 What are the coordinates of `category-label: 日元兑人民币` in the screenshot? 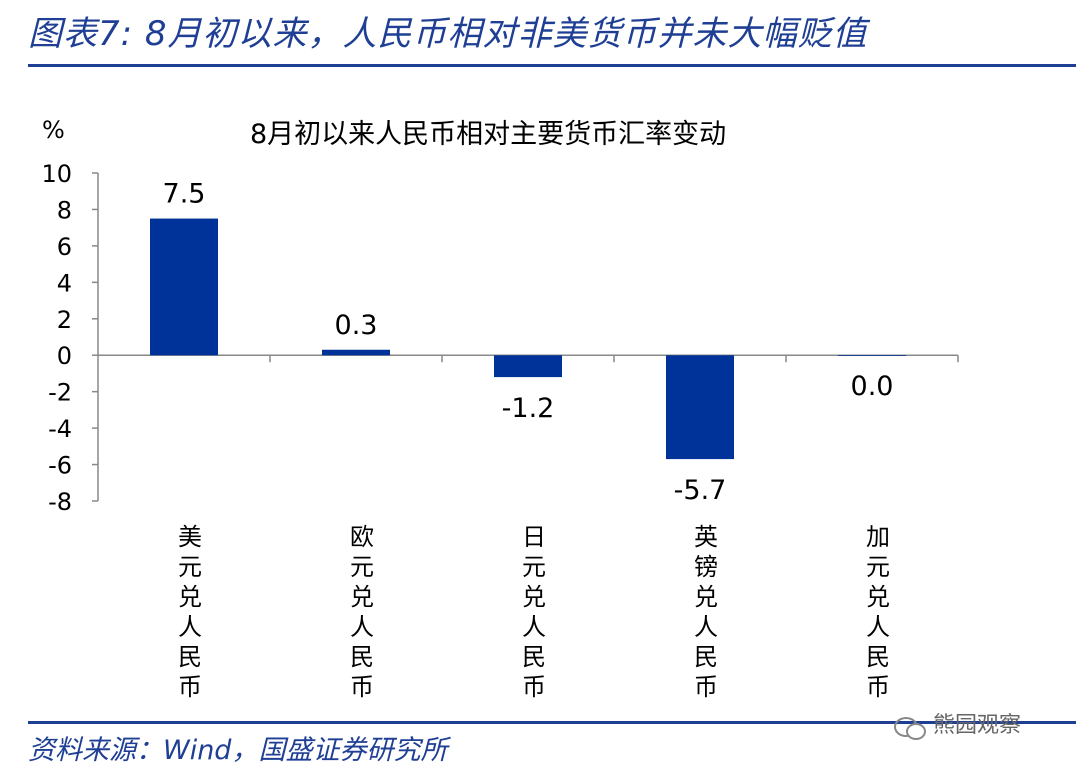 It's located at (534, 612).